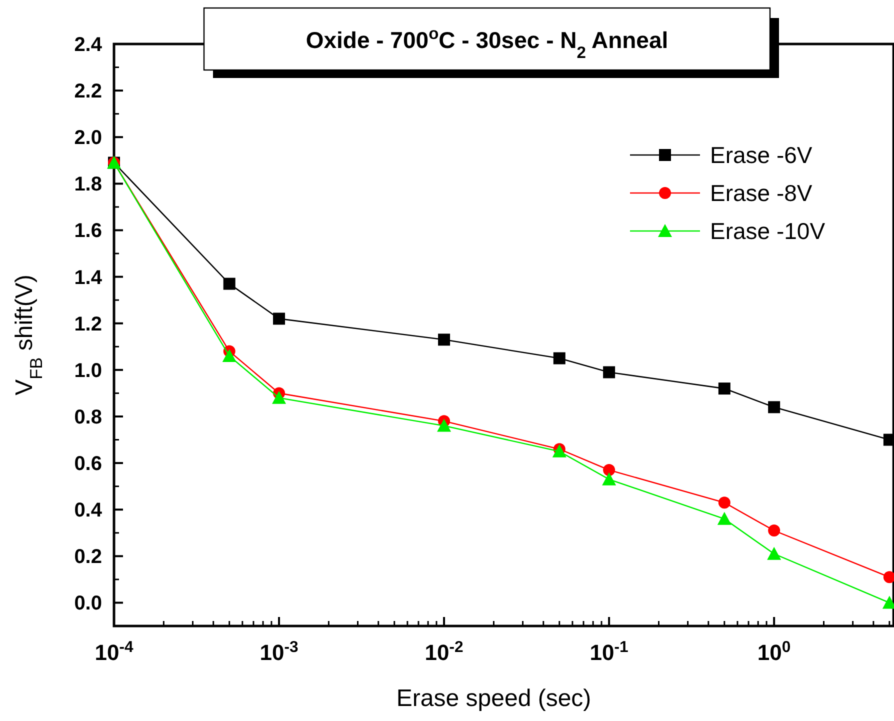 This screenshot has width=894, height=721. I want to click on x-tick-label: 10$^{-1}$, so click(609, 651).